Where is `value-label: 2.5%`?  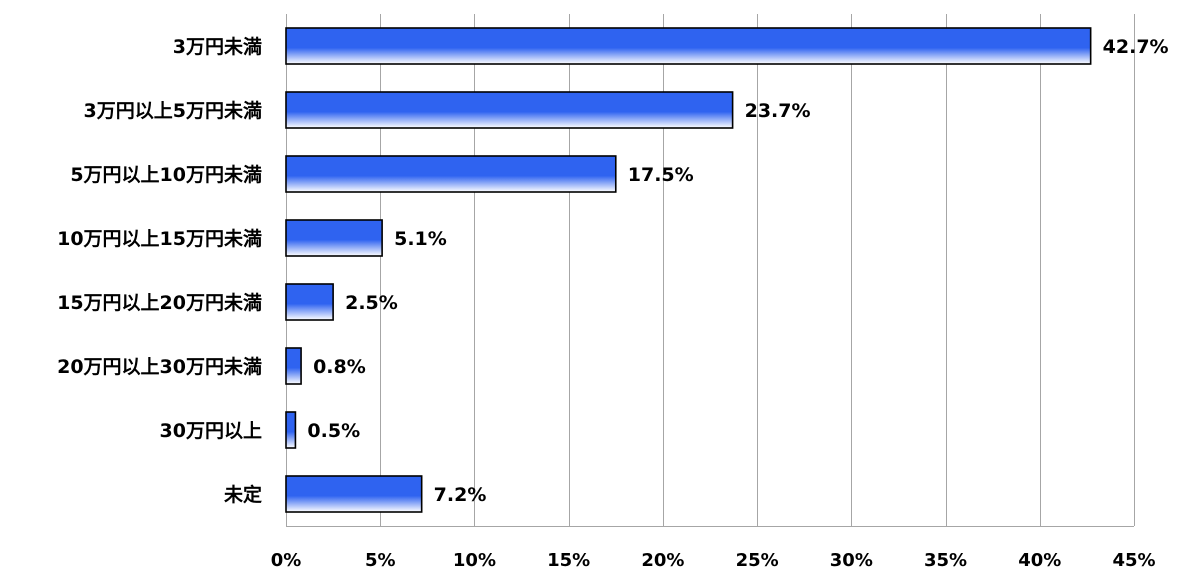
value-label: 2.5% is located at coordinates (371, 303).